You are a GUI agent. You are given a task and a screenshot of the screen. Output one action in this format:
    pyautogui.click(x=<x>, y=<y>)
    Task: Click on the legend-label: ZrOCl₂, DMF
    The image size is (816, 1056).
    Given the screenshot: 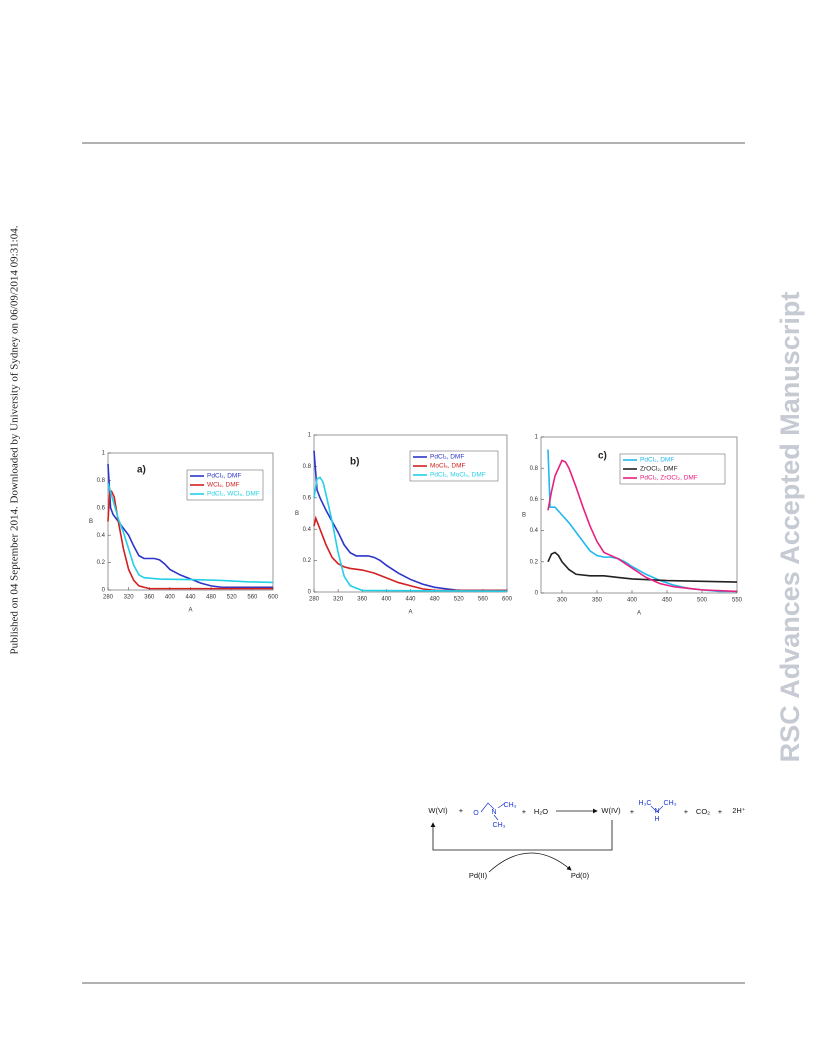 What is the action you would take?
    pyautogui.click(x=659, y=469)
    